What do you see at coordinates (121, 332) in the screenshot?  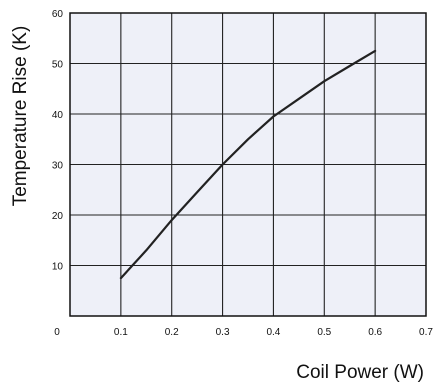 I see `x-tick-label: 0.1` at bounding box center [121, 332].